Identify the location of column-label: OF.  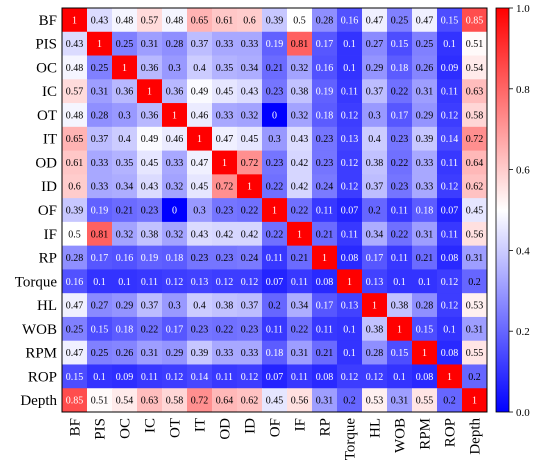
(276, 427).